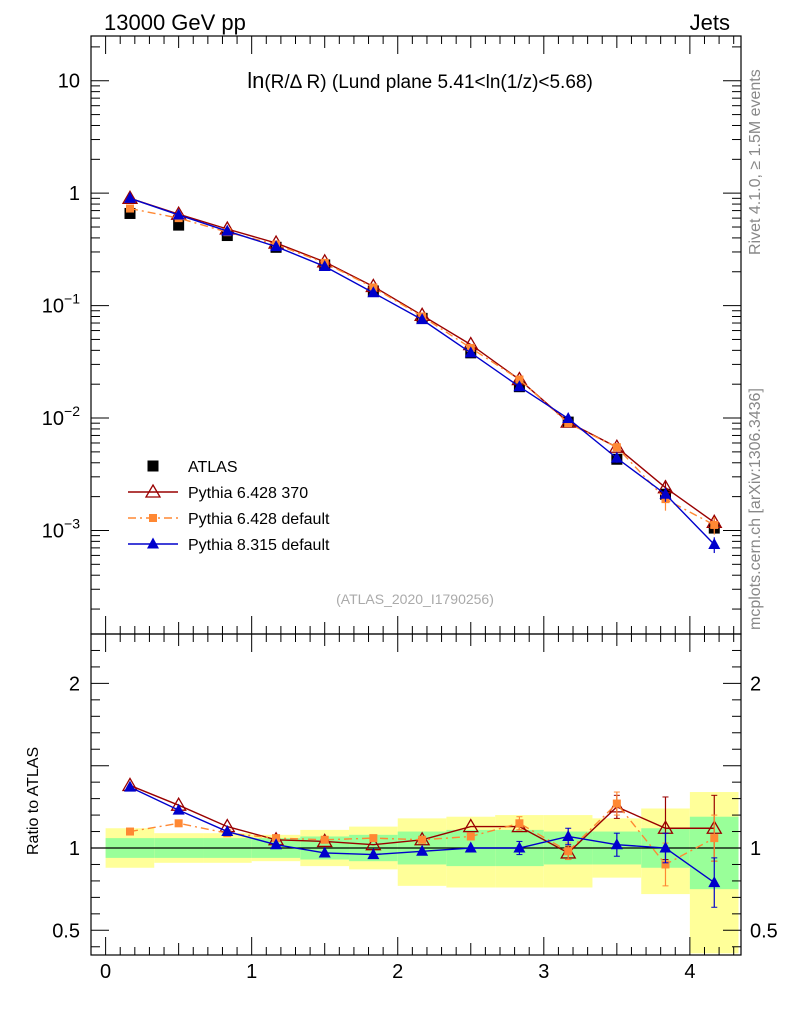 The image size is (786, 1024). I want to click on header-left: 13000 GeV pp, so click(175, 22).